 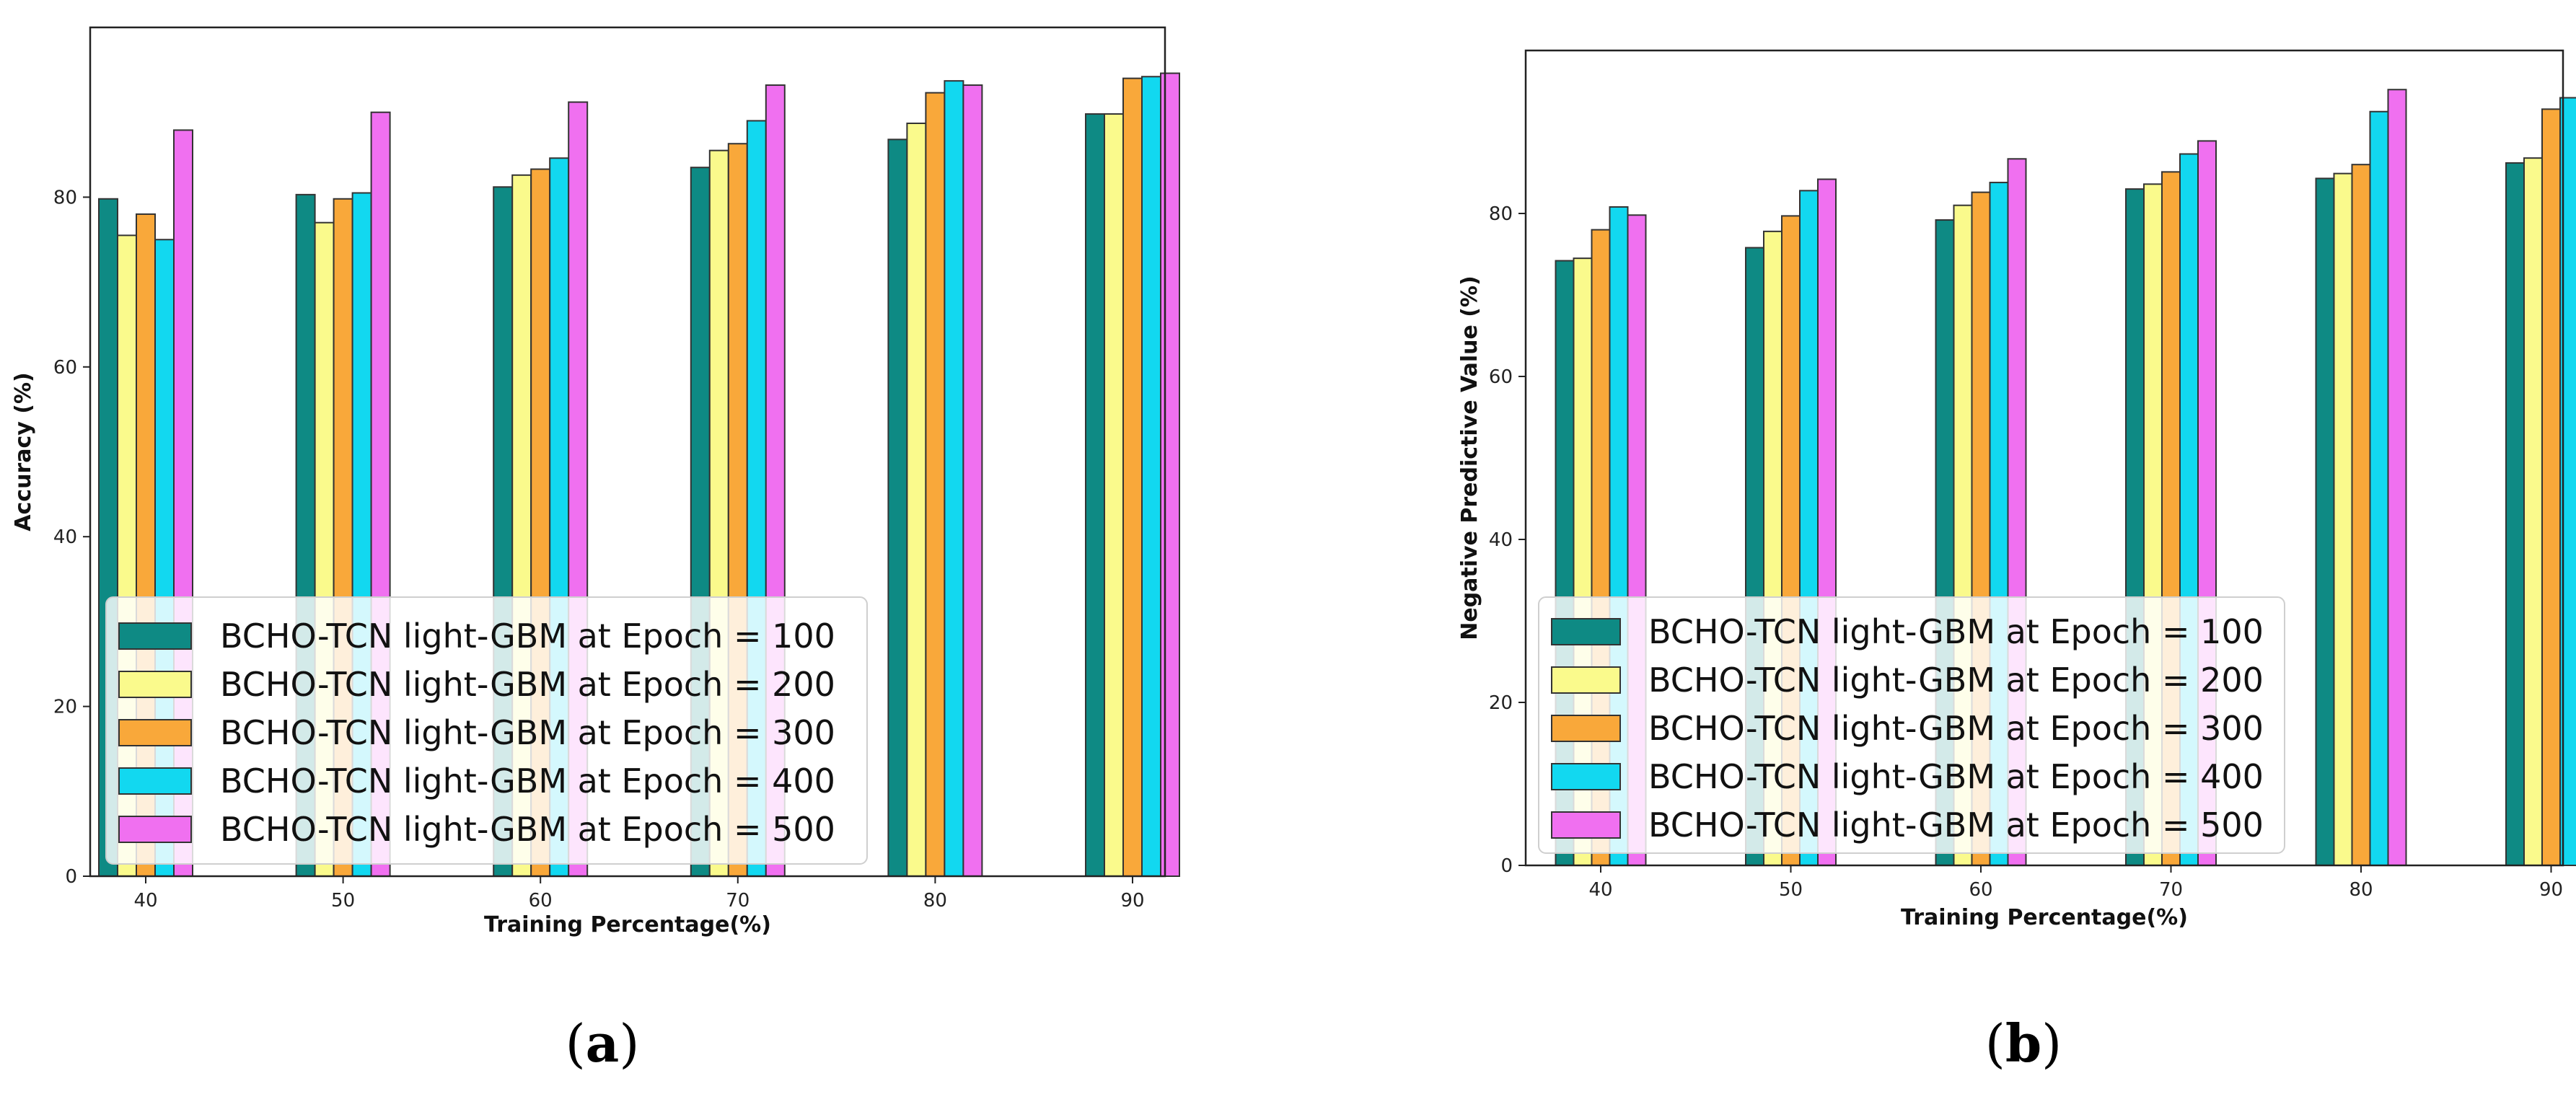 I want to click on panel-caption-a: (a), so click(x=603, y=1043).